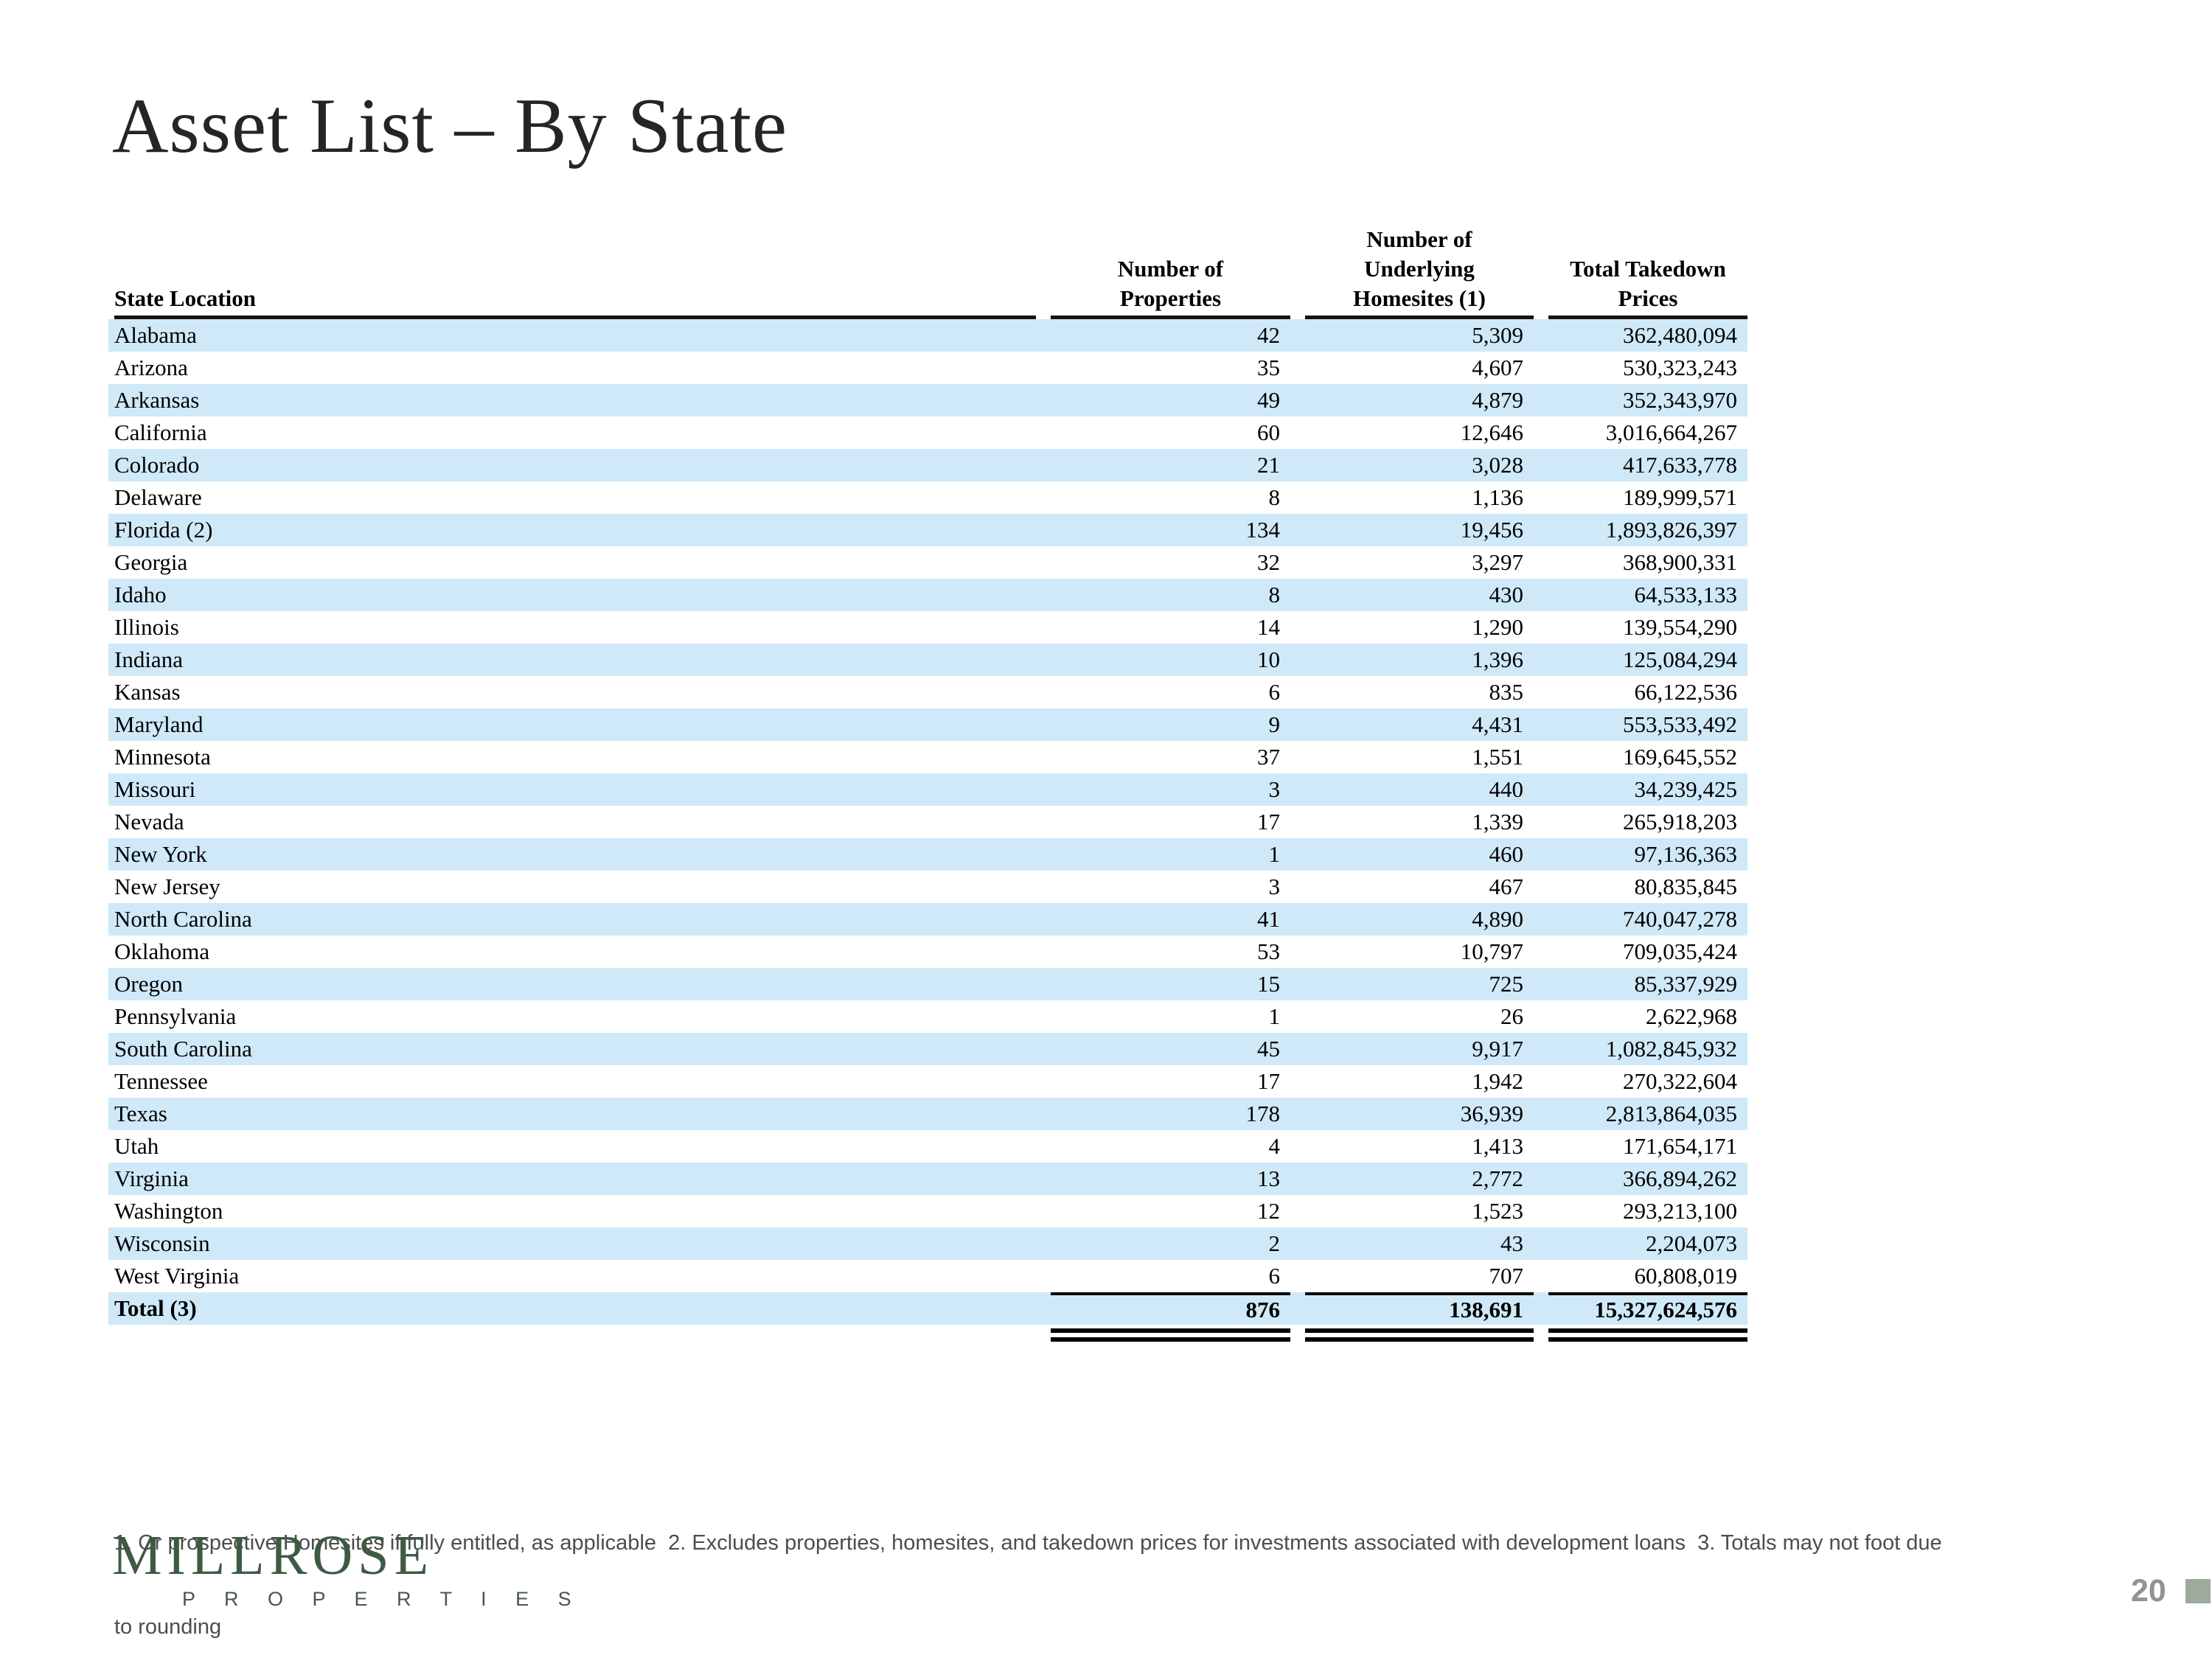  I want to click on prices-cell: 352,343,970, so click(1680, 400).